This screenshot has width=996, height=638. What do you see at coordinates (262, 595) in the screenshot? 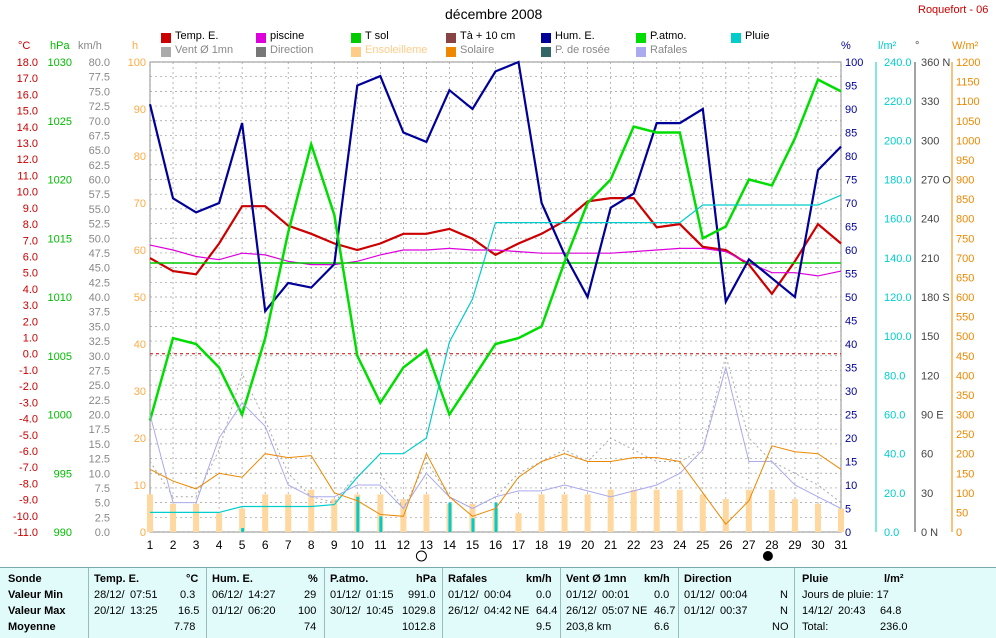
I see `hum-min-time: 14:27` at bounding box center [262, 595].